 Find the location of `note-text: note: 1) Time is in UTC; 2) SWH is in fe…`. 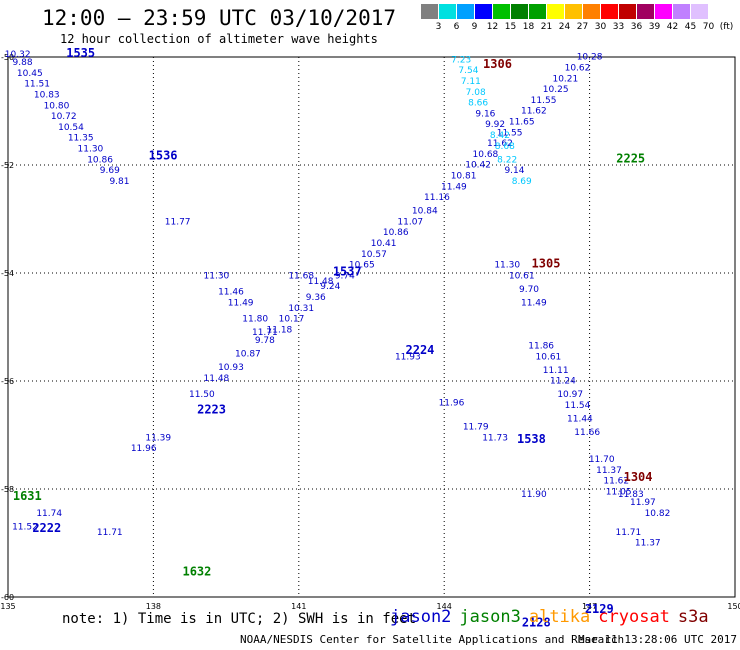

note-text: note: 1) Time is in UTC; 2) SWH is in fe… is located at coordinates (239, 619).